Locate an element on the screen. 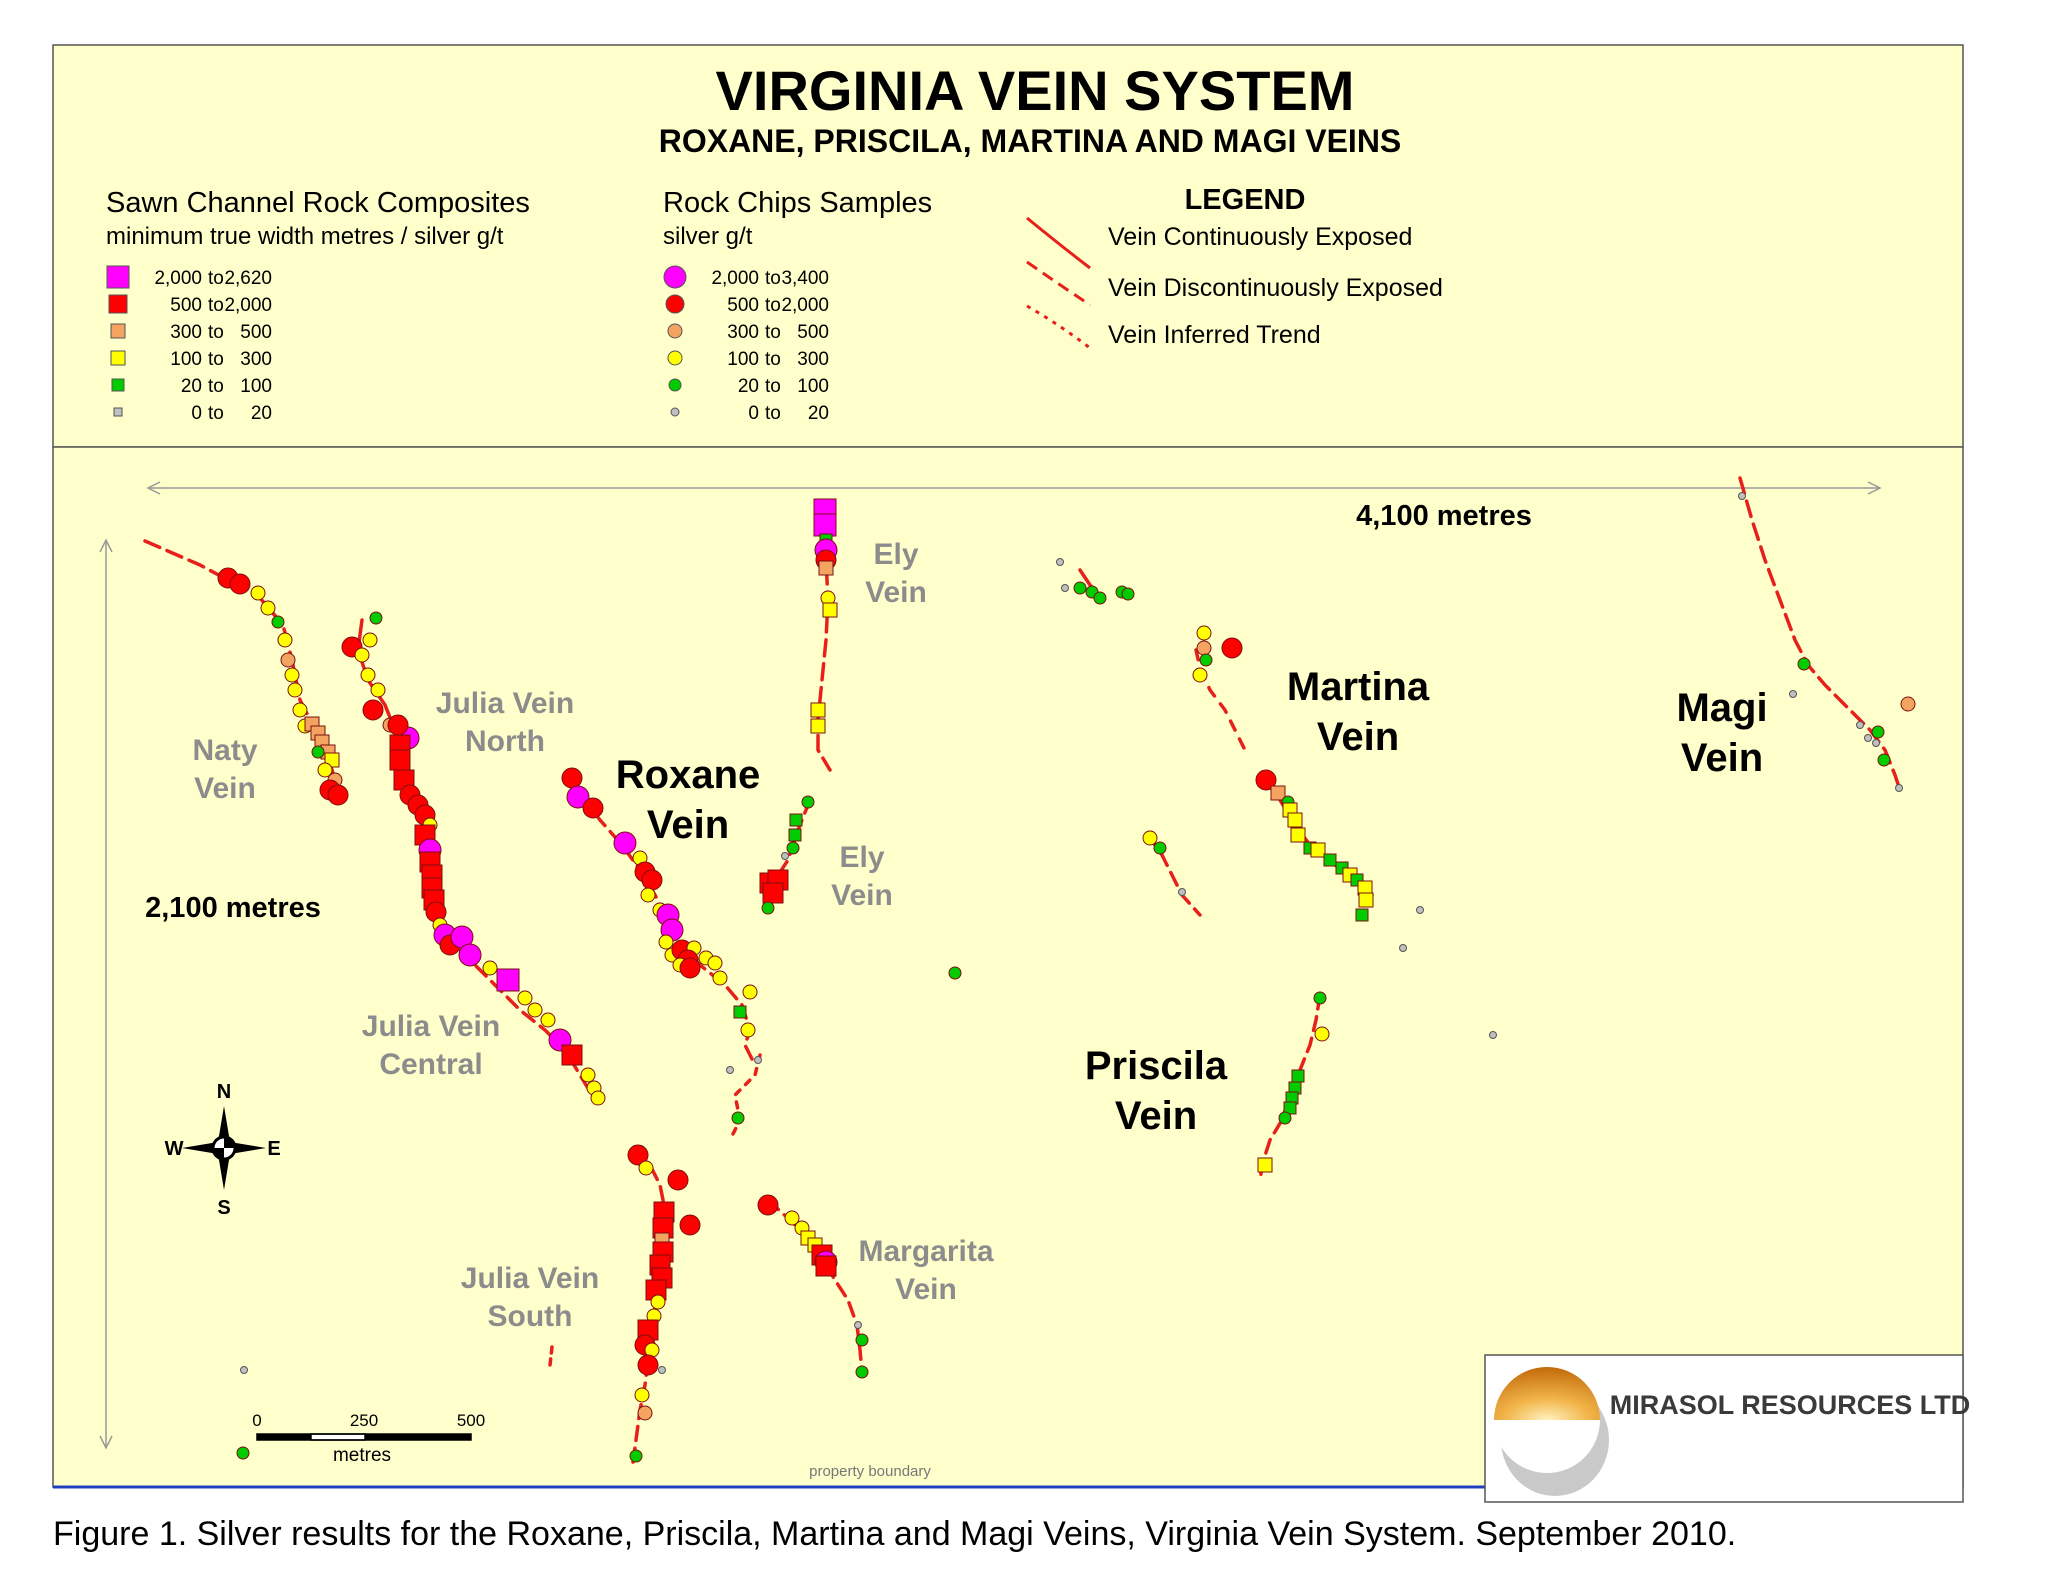 The height and width of the screenshot is (1583, 2048). legend-line-solid is located at coordinates (1058, 243).